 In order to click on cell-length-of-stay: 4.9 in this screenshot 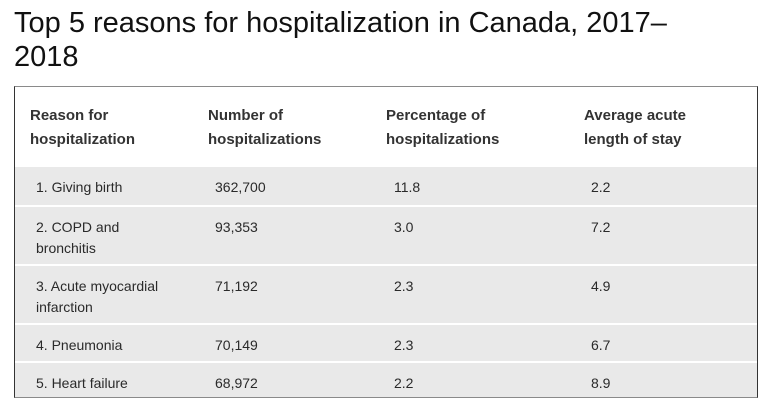, I will do `click(601, 286)`.